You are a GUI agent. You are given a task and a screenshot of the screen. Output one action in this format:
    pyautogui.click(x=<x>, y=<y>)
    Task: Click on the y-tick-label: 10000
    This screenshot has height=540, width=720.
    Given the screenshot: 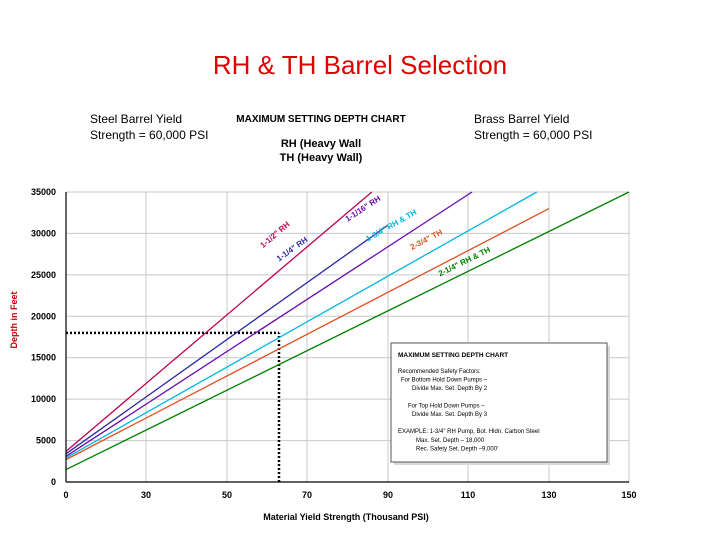 What is the action you would take?
    pyautogui.click(x=43, y=399)
    